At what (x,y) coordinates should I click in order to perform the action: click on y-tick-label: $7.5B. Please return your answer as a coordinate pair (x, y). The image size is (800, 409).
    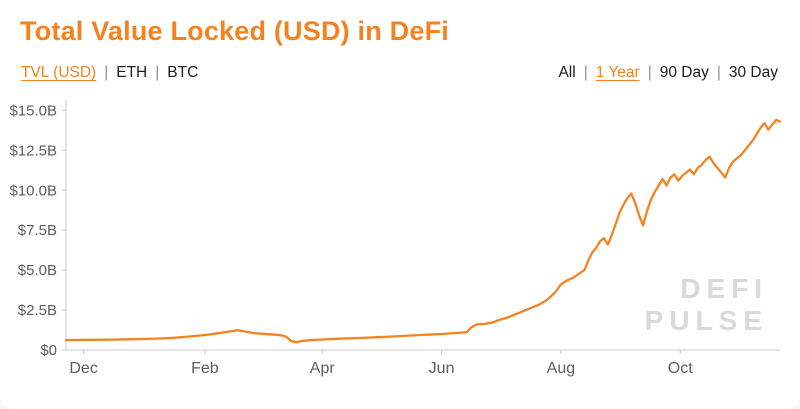
    Looking at the image, I should click on (37, 230).